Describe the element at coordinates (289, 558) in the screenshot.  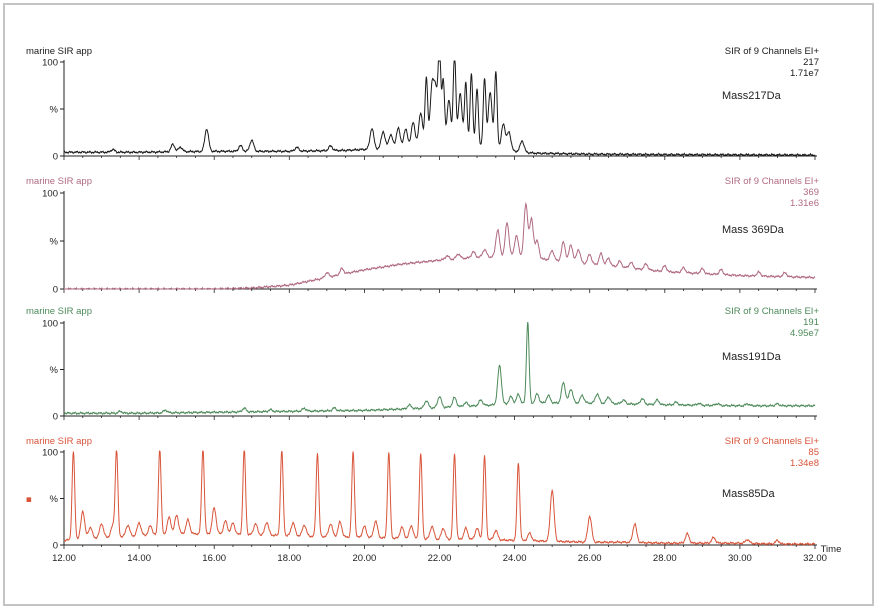
I see `x-tick-label: 18.00` at that location.